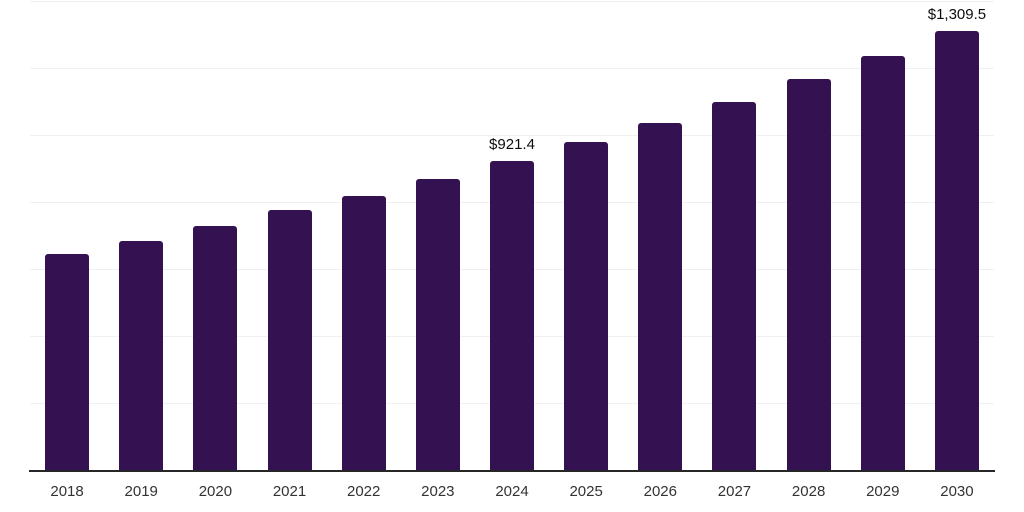  I want to click on x-tick-label-2018: 2018, so click(67, 491).